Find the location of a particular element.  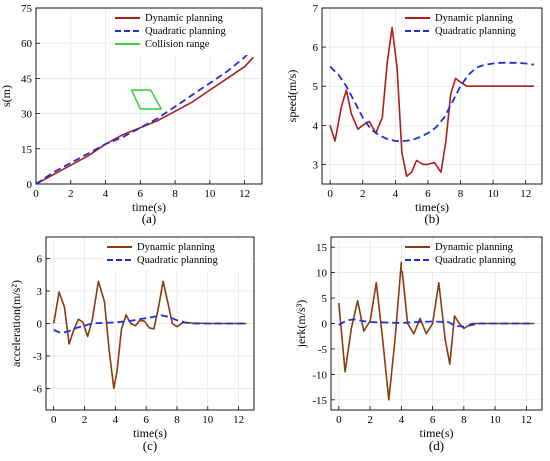

panel-label: (d) is located at coordinates (436, 445).